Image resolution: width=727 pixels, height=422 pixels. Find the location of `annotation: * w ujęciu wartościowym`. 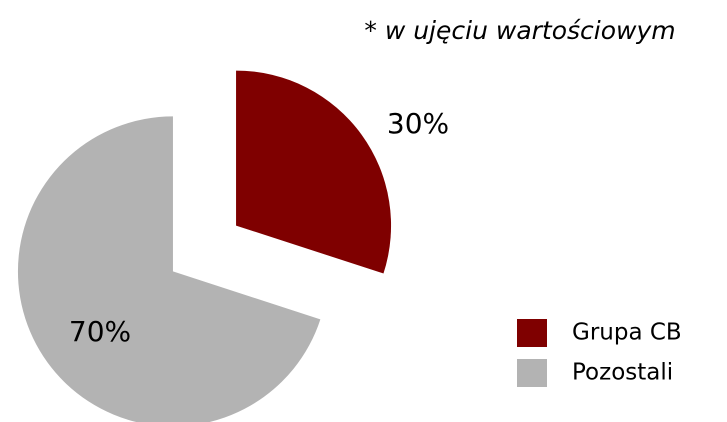

annotation: * w ujęciu wartościowym is located at coordinates (519, 30).